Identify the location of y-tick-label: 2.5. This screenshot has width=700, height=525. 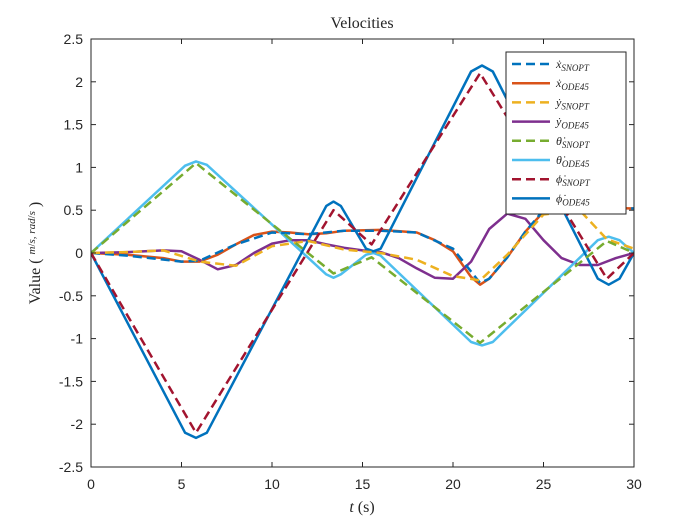
(74, 39).